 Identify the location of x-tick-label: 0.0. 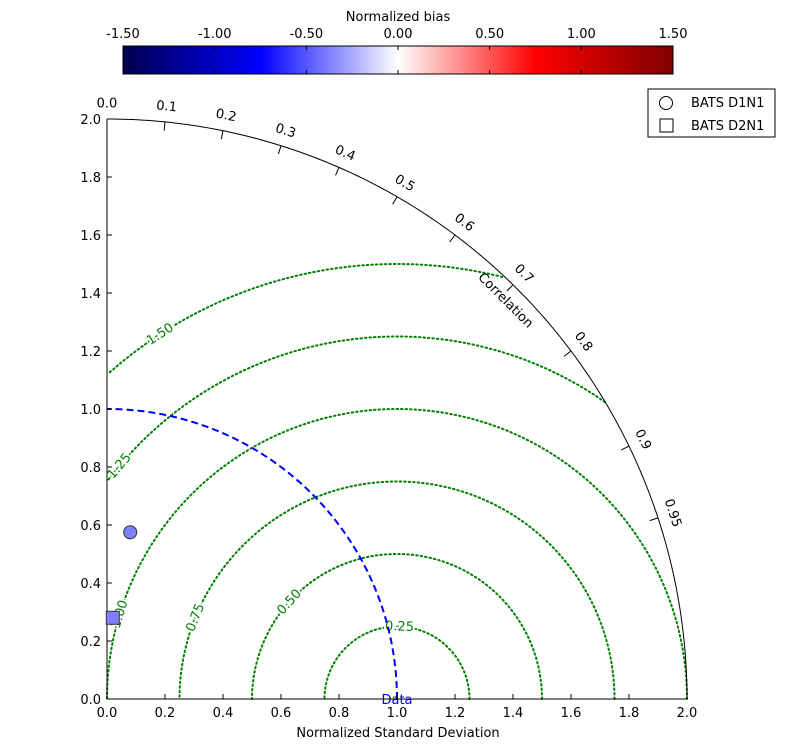
(107, 713).